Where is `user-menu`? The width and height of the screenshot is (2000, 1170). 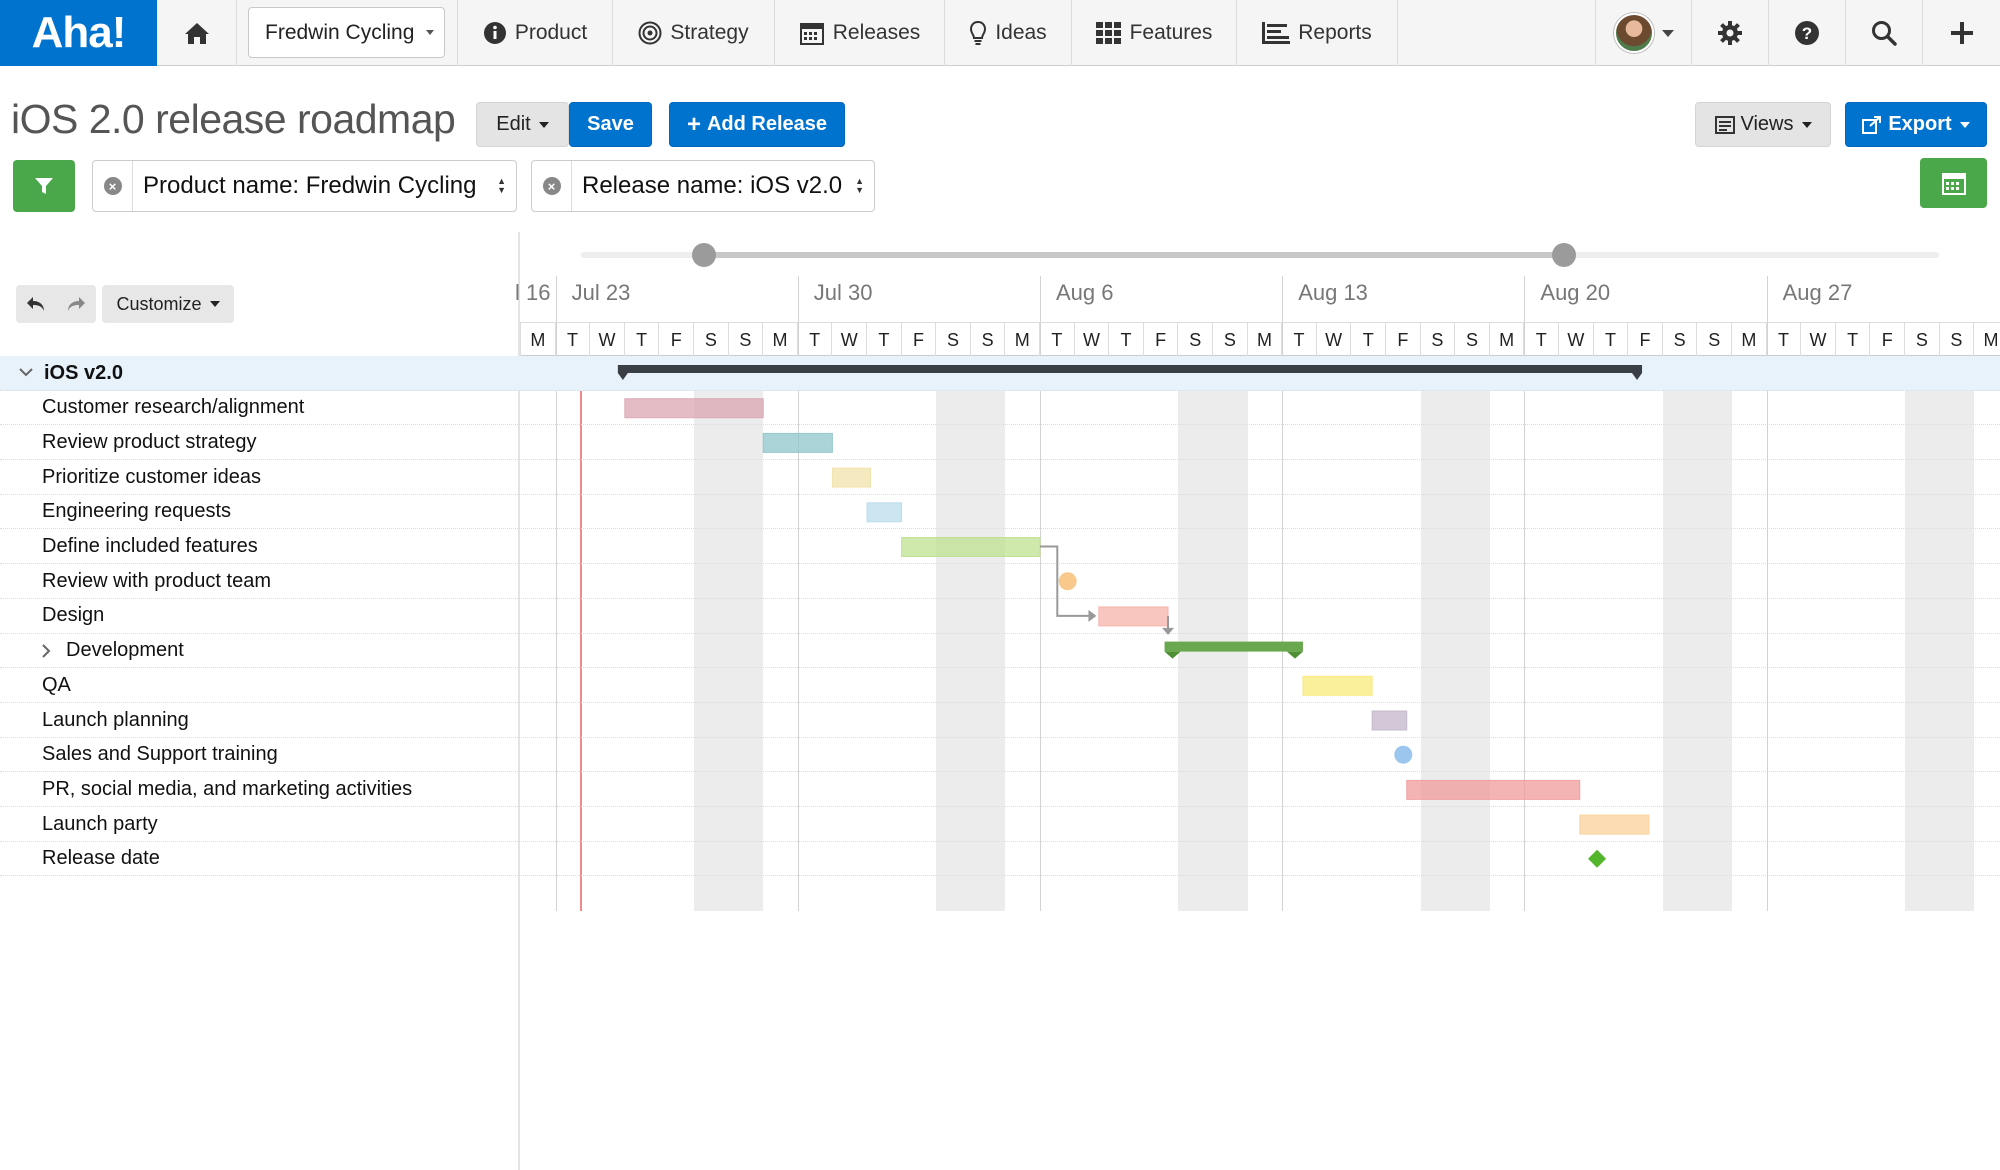
user-menu is located at coordinates (1643, 33).